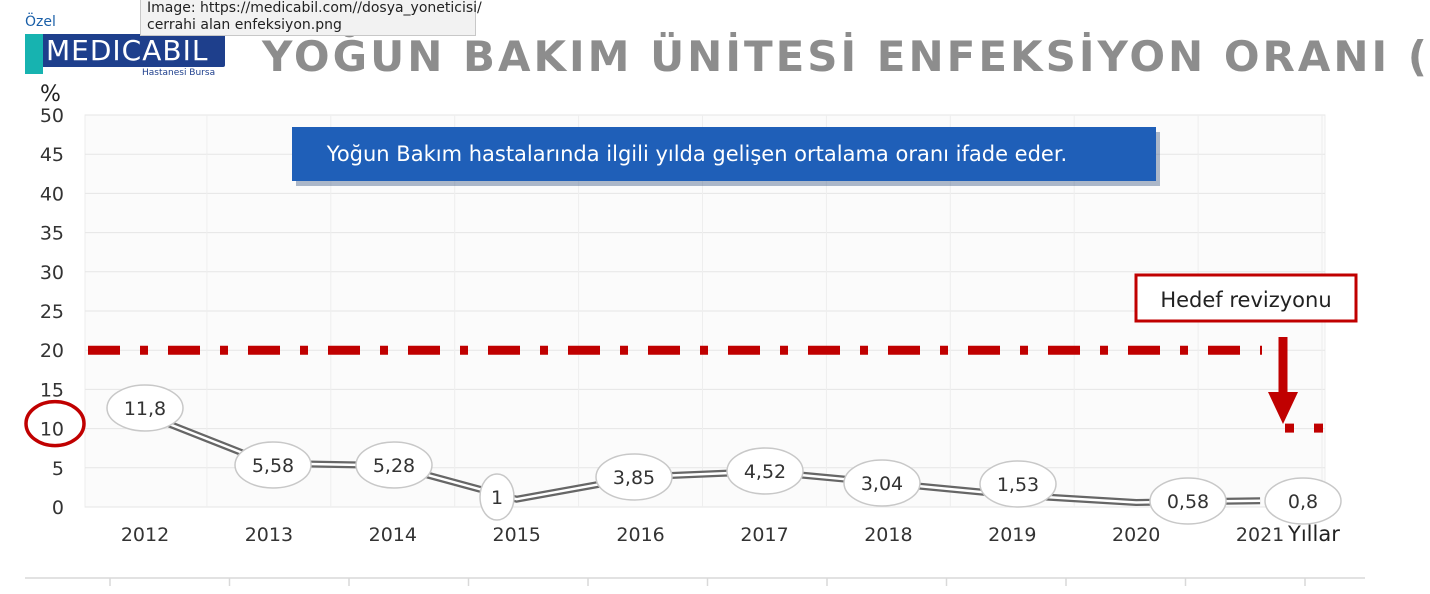 The width and height of the screenshot is (1430, 594). Describe the element at coordinates (52, 116) in the screenshot. I see `y-tick-label: 50` at that location.